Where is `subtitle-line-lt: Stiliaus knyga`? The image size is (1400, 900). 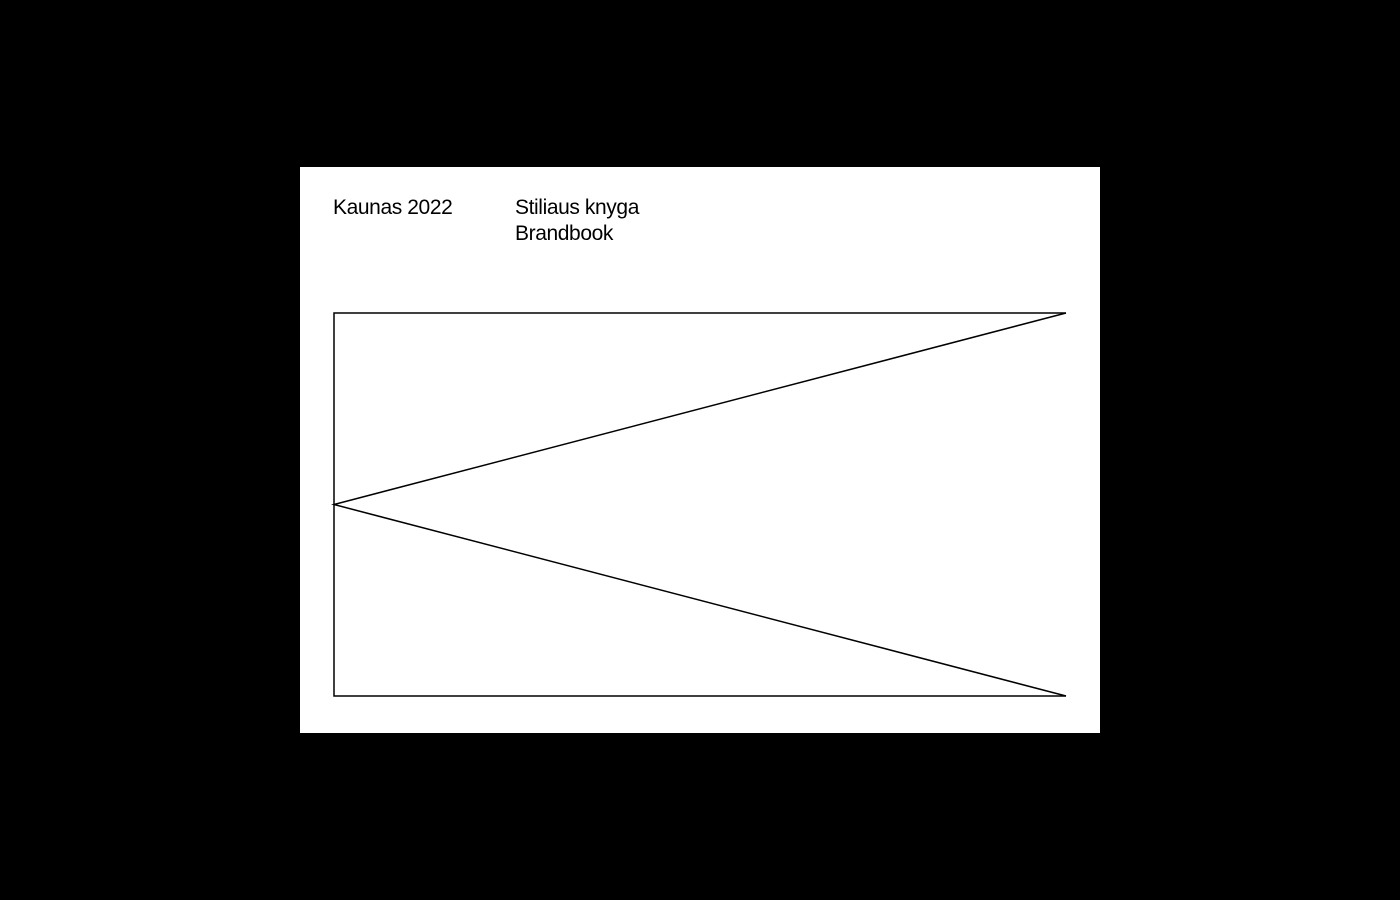 subtitle-line-lt: Stiliaus knyga is located at coordinates (577, 207).